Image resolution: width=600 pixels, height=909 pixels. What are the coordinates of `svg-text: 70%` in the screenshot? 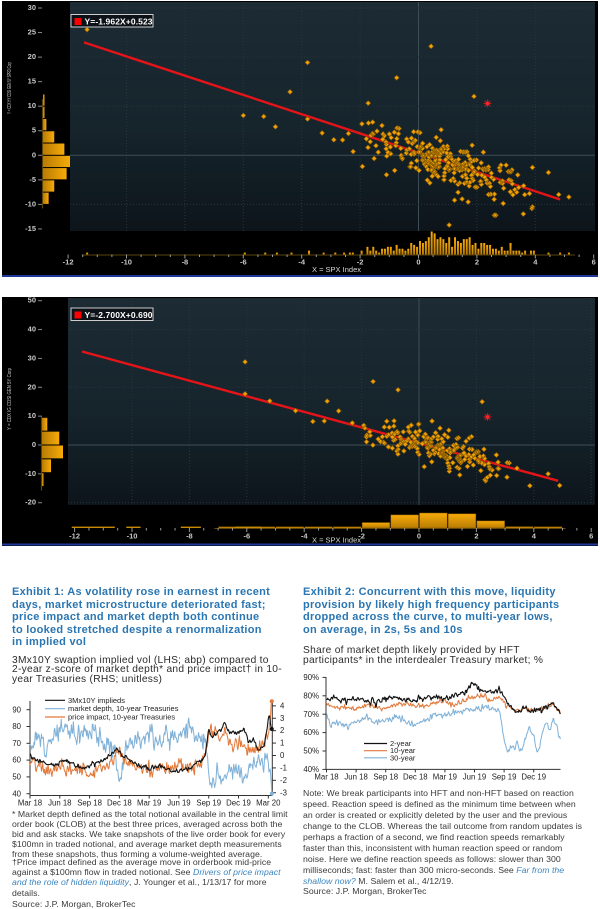 It's located at (311, 714).